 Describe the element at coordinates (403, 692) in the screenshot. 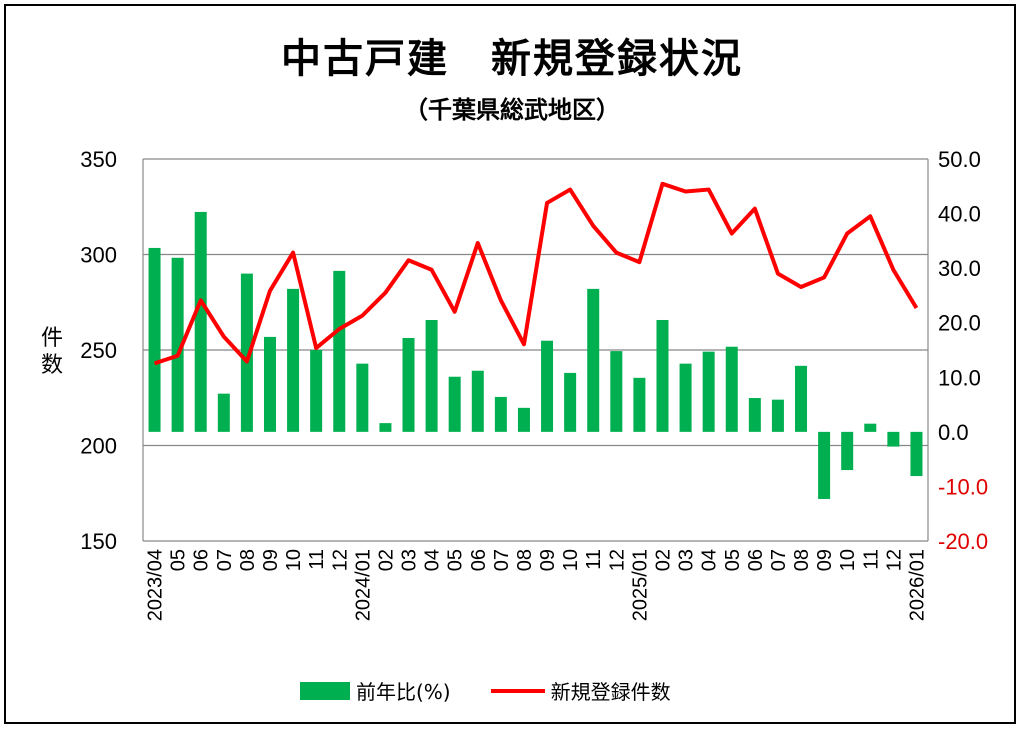

I see `legend-bar-label: 前年比(%)` at that location.